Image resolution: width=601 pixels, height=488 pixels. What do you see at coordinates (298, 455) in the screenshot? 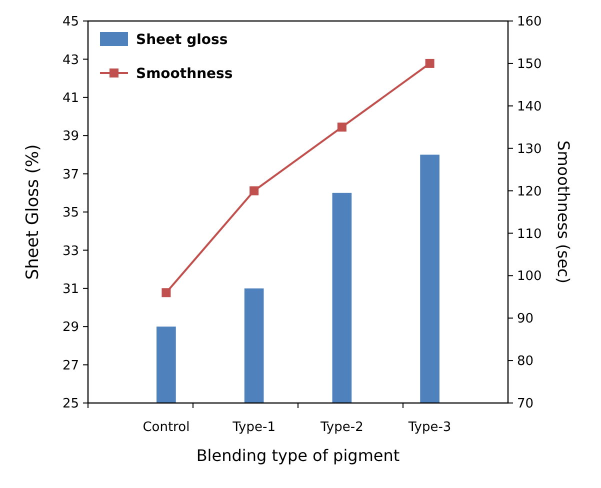
I see `x-axis-title: Blending type of pigment` at bounding box center [298, 455].